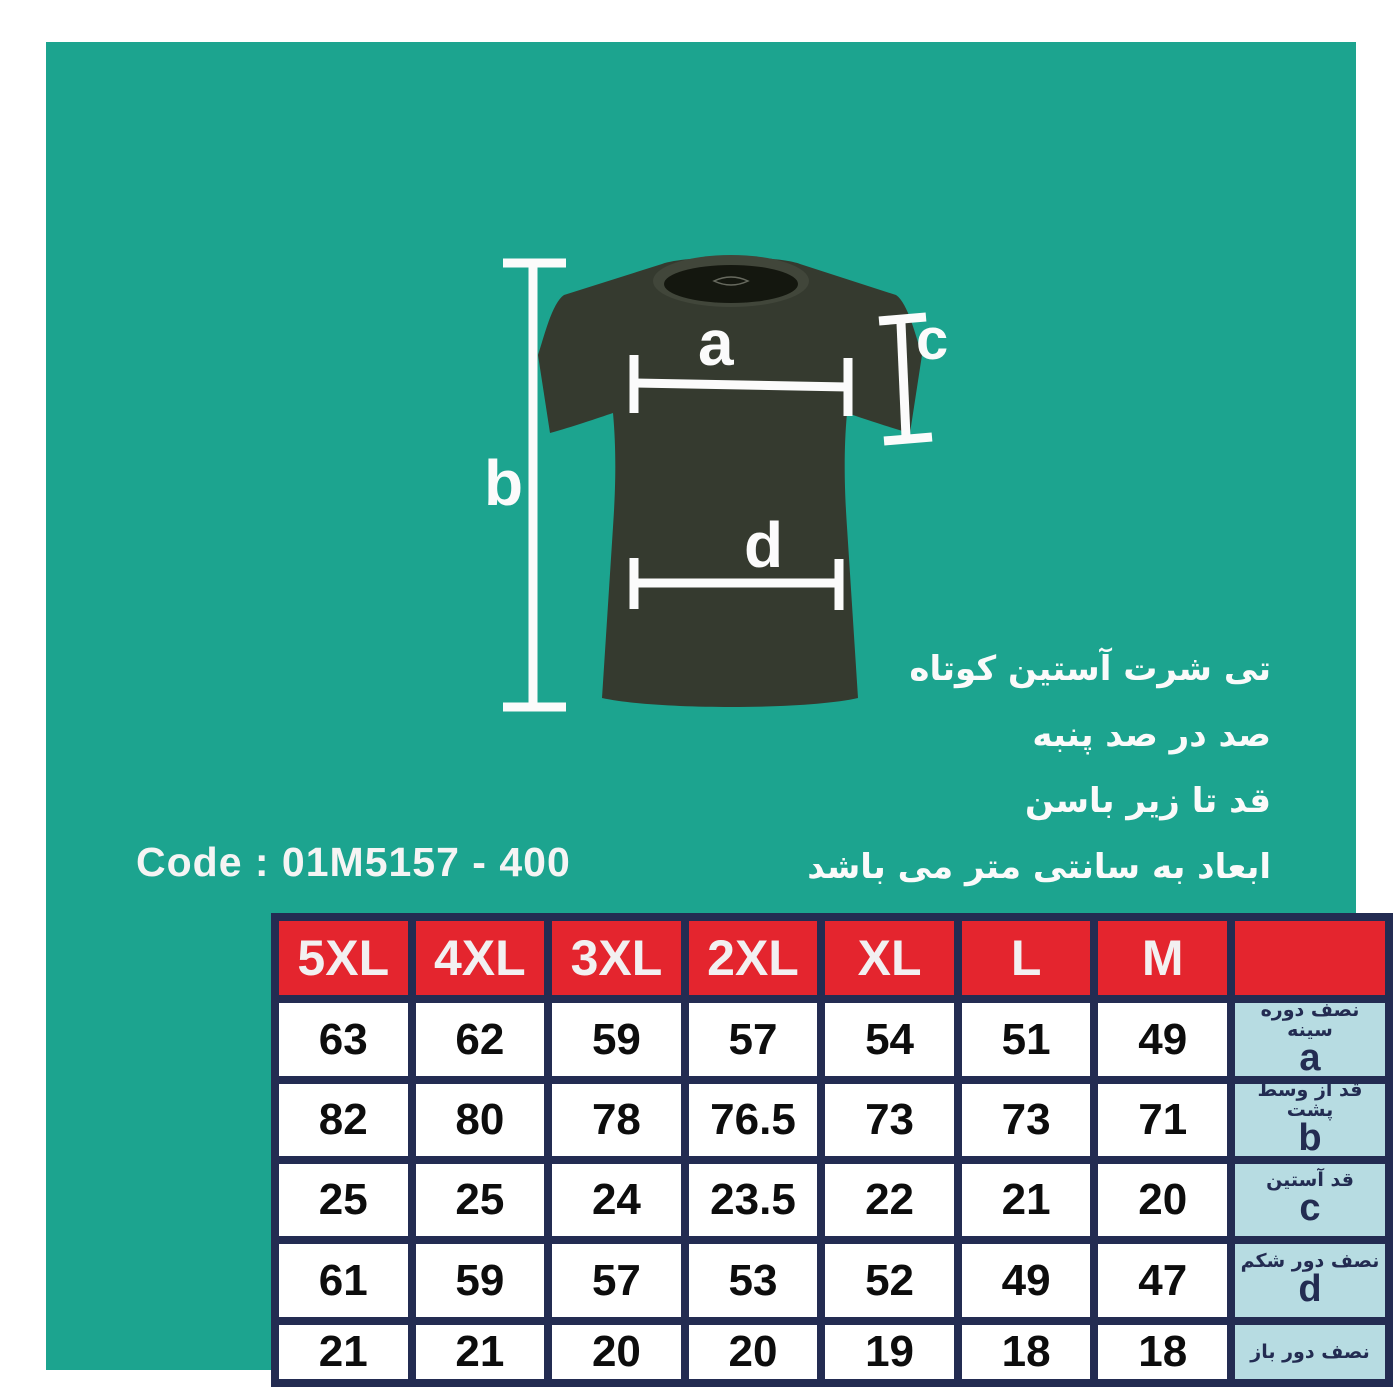 This screenshot has width=1400, height=1400. I want to click on row-label-b: قد از وسط پشت b, so click(1309, 1119).